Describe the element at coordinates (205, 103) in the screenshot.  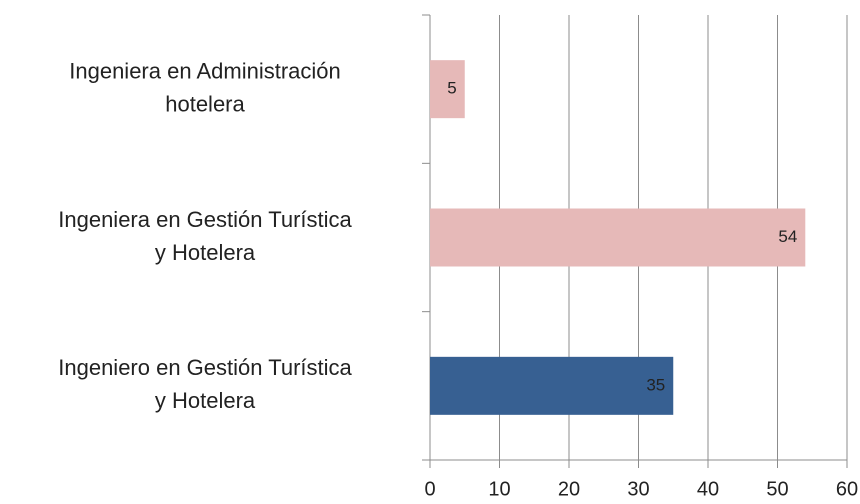
I see `category-label: hotelera` at that location.